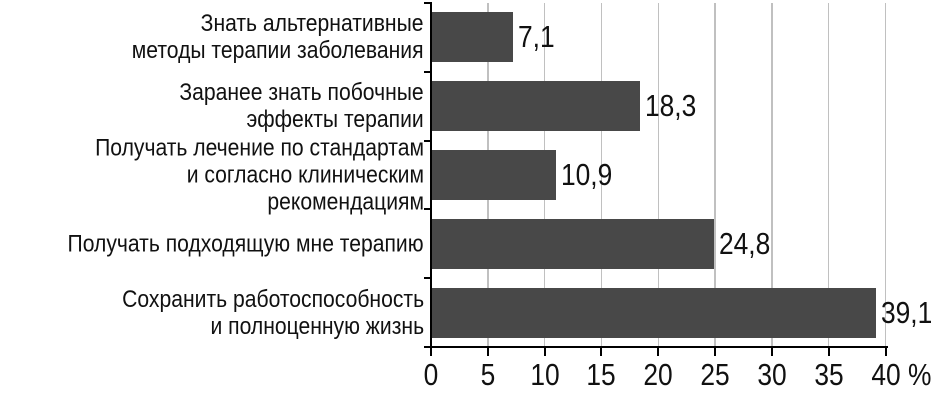 This screenshot has height=404, width=932. What do you see at coordinates (658, 374) in the screenshot?
I see `x-axis-tick-label: 20` at bounding box center [658, 374].